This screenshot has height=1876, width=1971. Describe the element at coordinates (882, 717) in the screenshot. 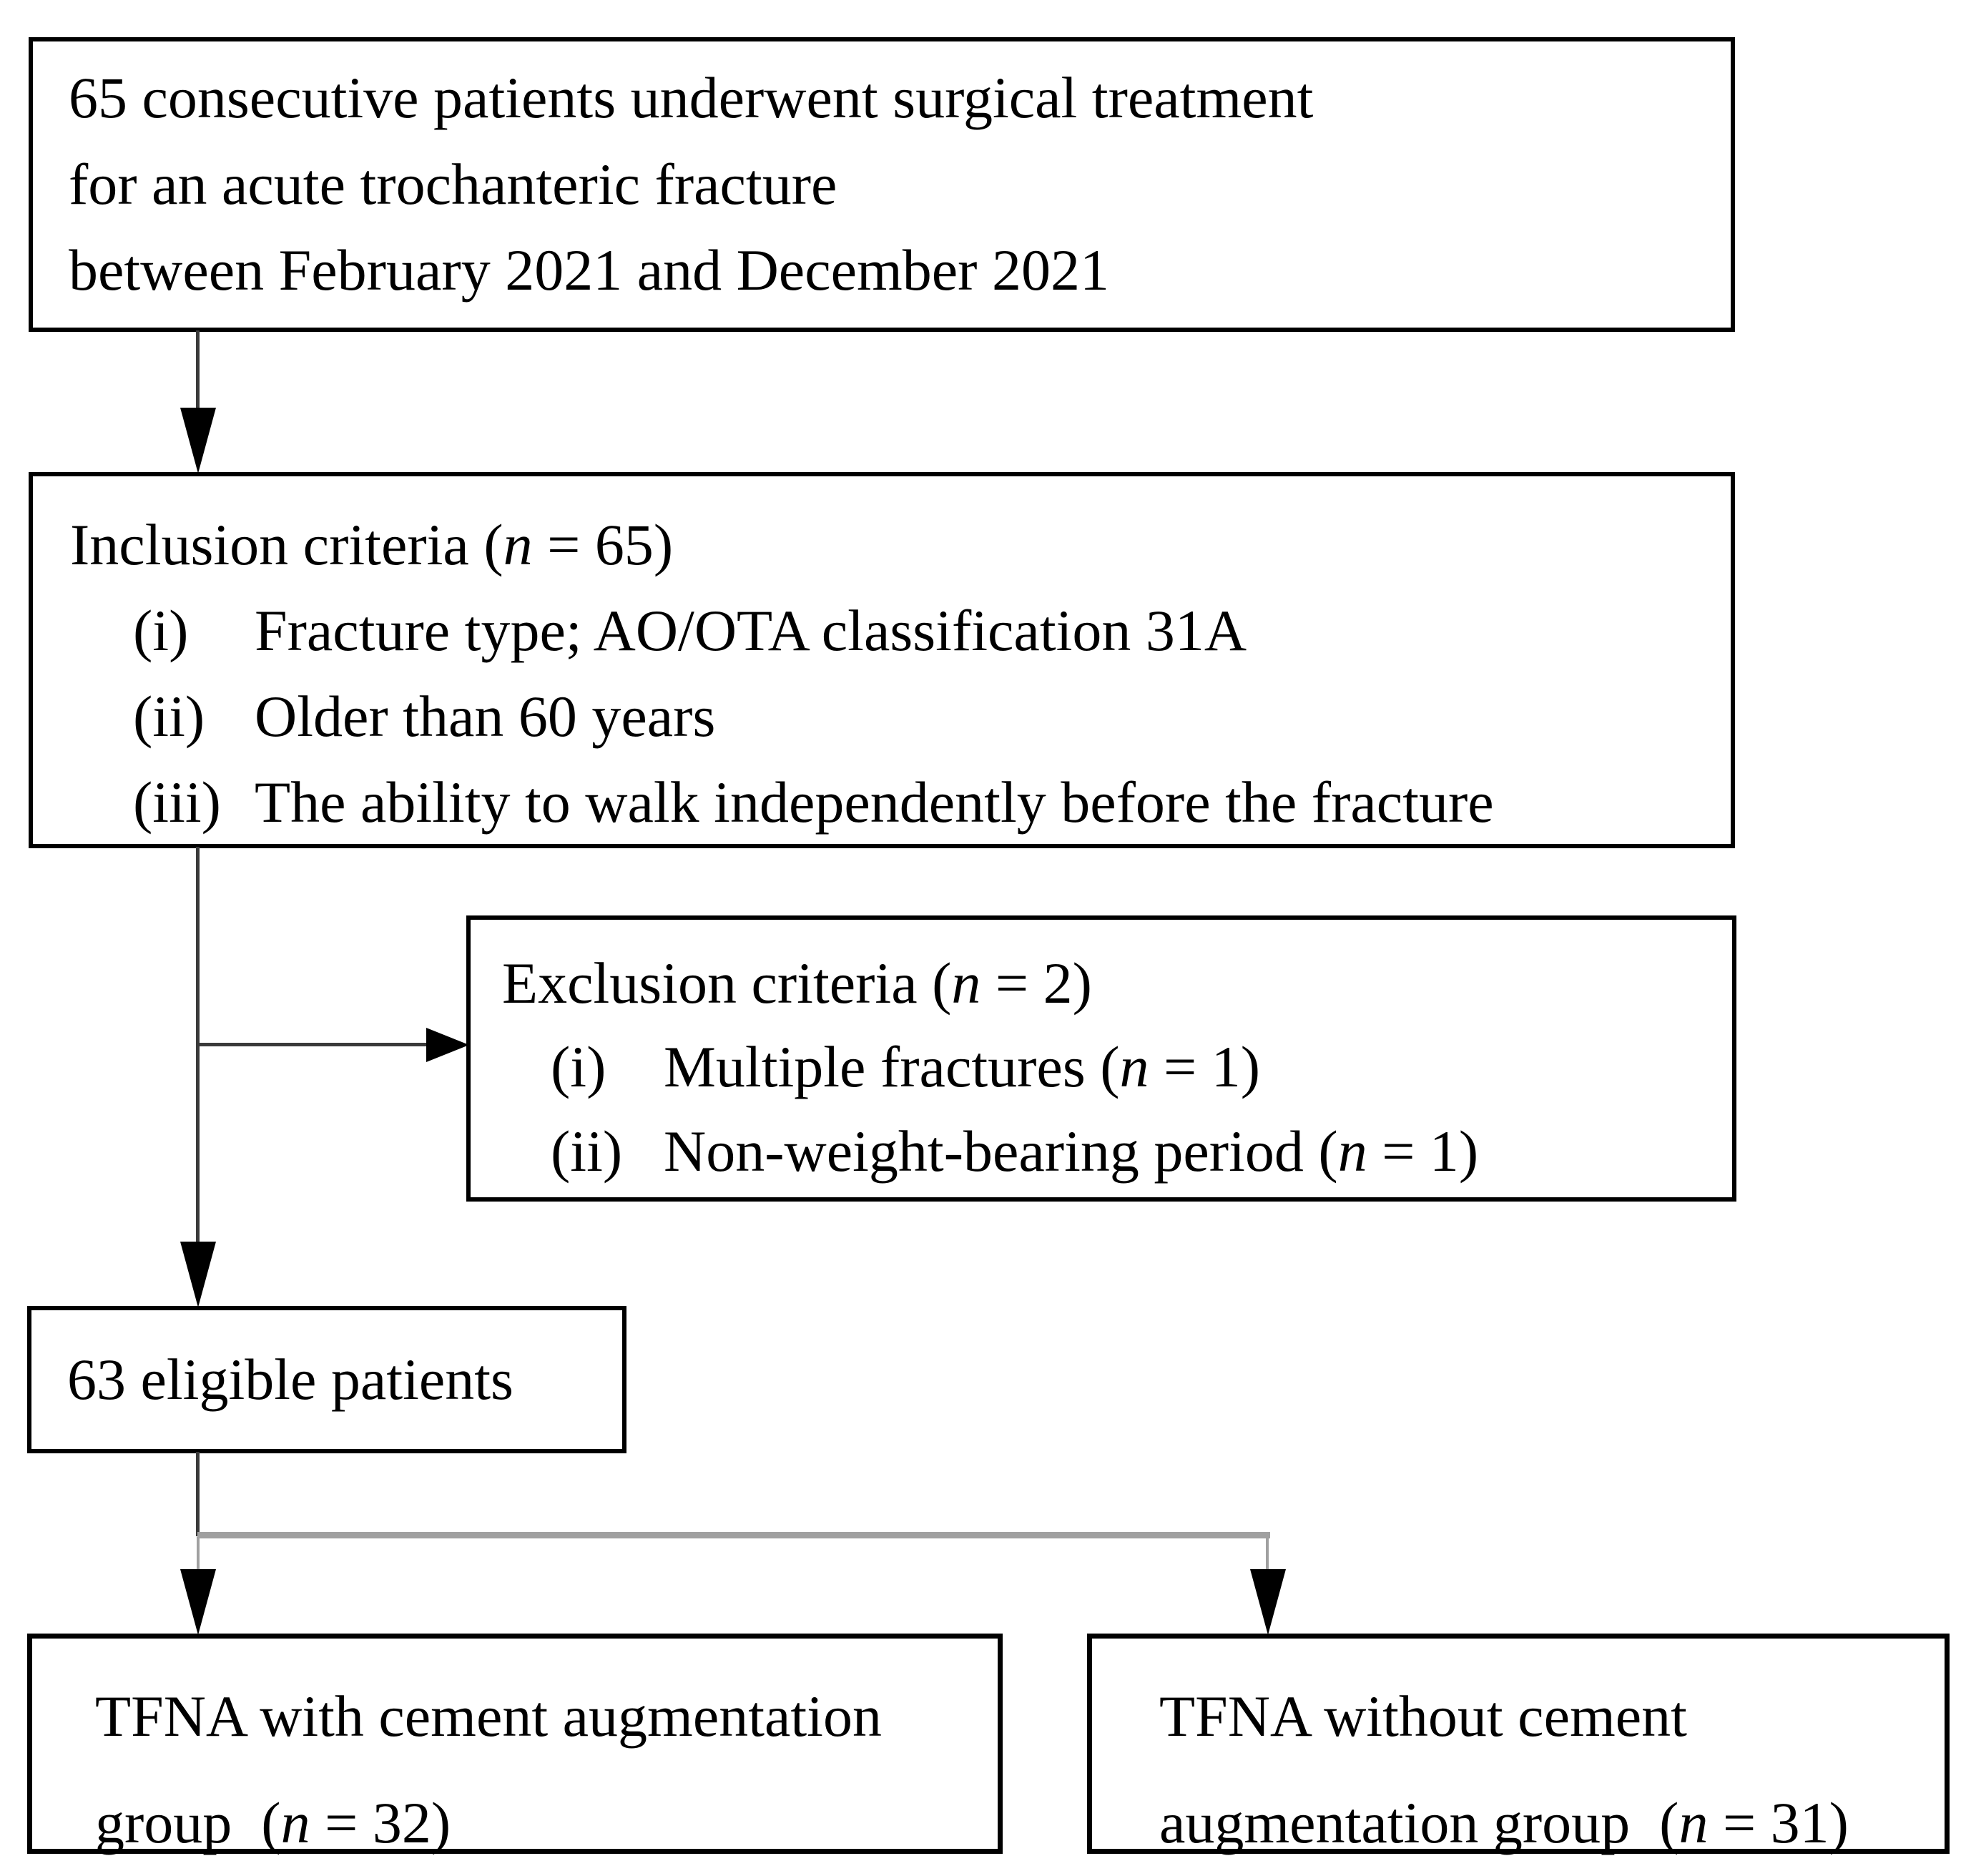

I see `inclusion-item: (ii) Older than 60 years` at that location.